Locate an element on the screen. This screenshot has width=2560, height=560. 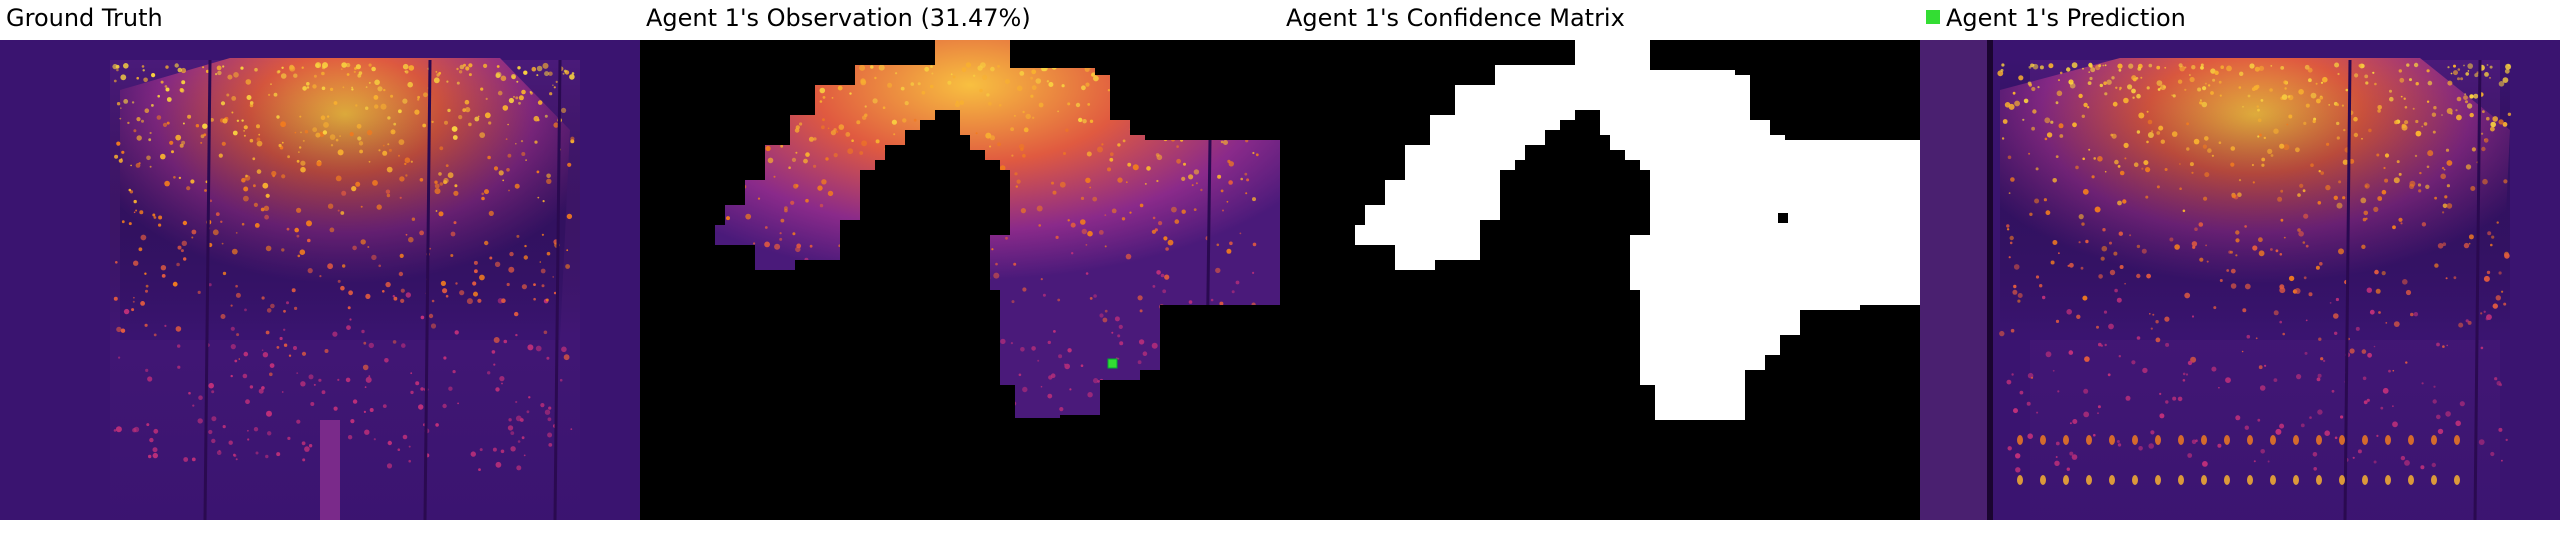
panel-title-prediction: Agent 1's Prediction is located at coordinates (2066, 18).